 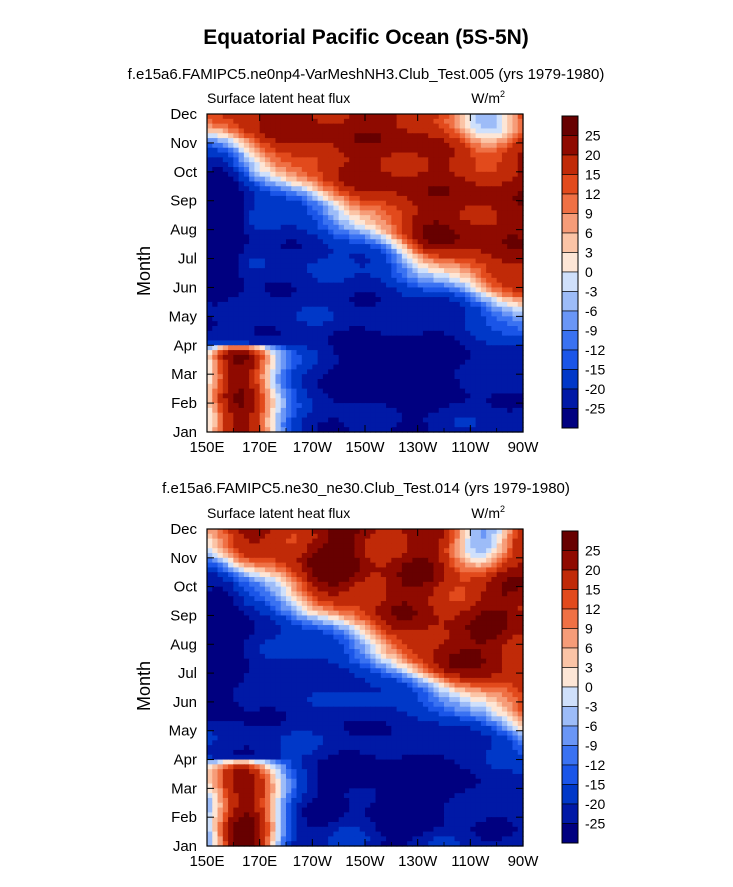 I want to click on y-tick-label: Mar, so click(x=184, y=374).